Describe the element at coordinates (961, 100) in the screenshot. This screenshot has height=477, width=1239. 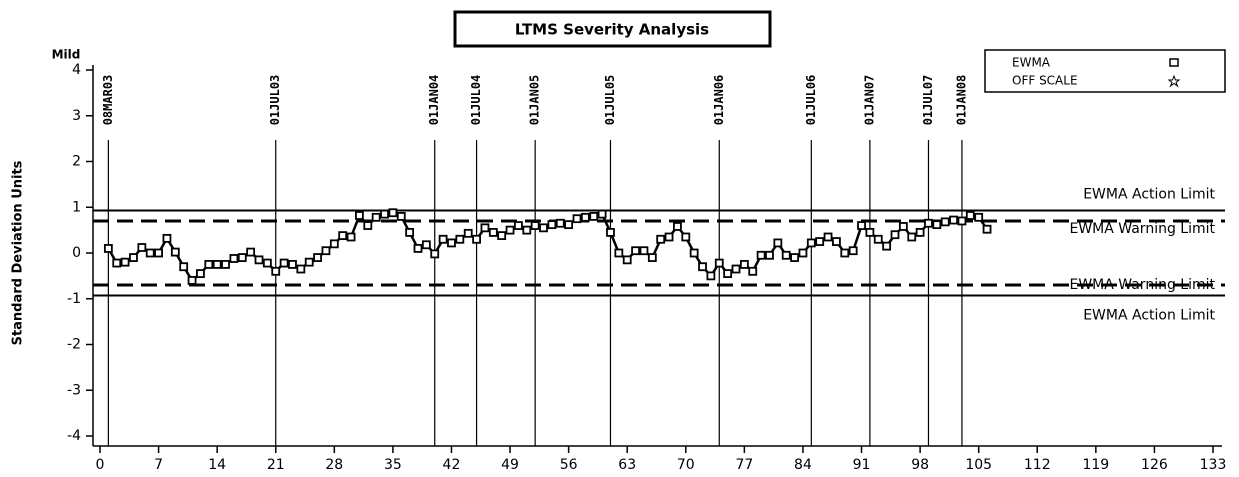
I see `date-label: 01JAN08` at that location.